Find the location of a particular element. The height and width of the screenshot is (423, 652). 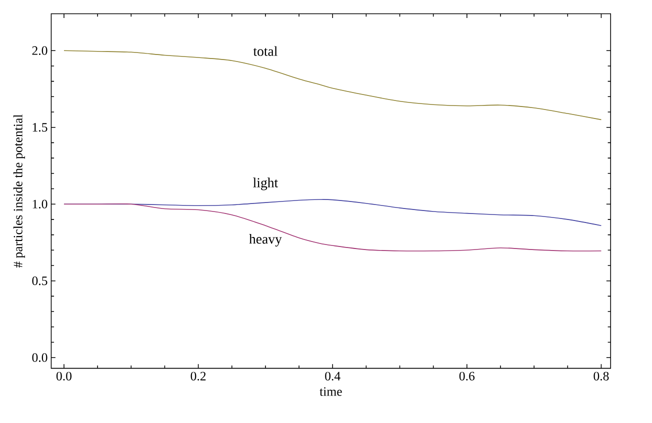

series-label: heavy is located at coordinates (265, 240).